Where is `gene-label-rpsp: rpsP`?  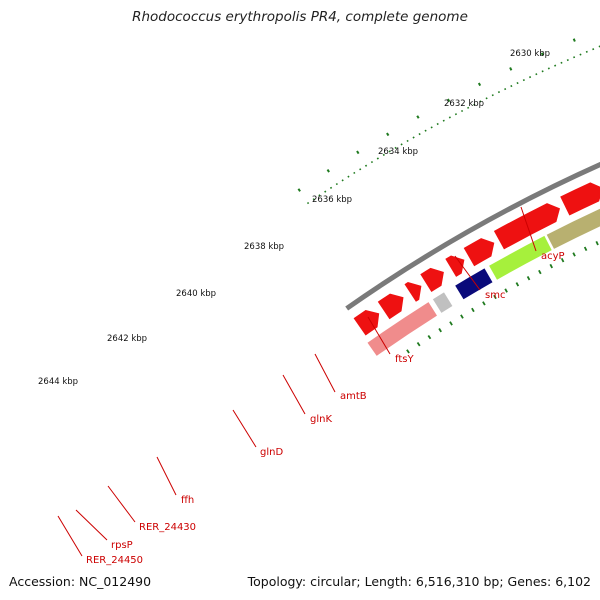 gene-label-rpsp: rpsP is located at coordinates (122, 545).